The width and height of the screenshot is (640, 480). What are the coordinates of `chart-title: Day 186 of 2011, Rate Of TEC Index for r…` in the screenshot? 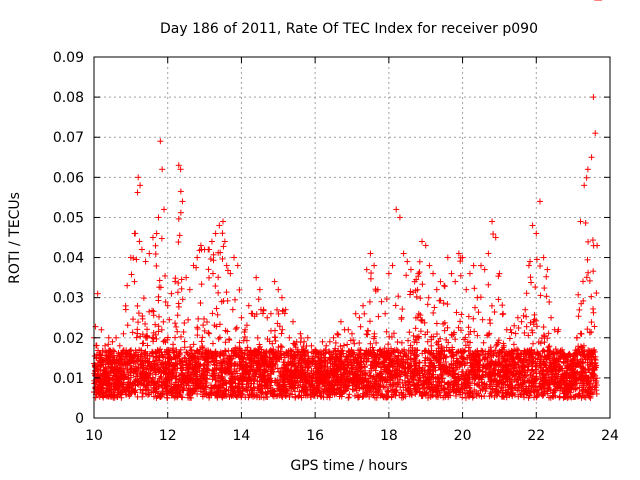 It's located at (349, 29).